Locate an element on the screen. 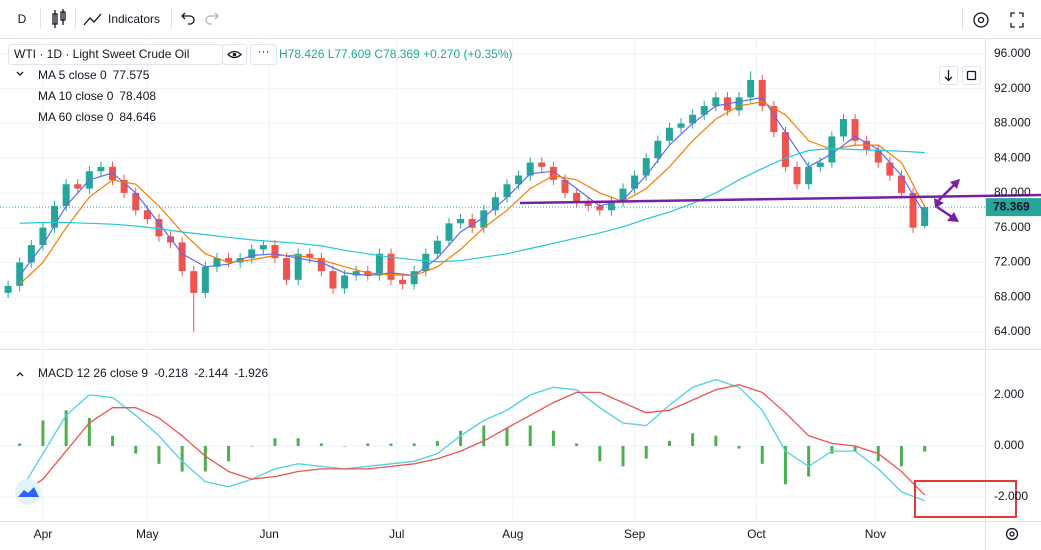 Image resolution: width=1041 pixels, height=550 pixels. axis-settings-button is located at coordinates (1012, 534).